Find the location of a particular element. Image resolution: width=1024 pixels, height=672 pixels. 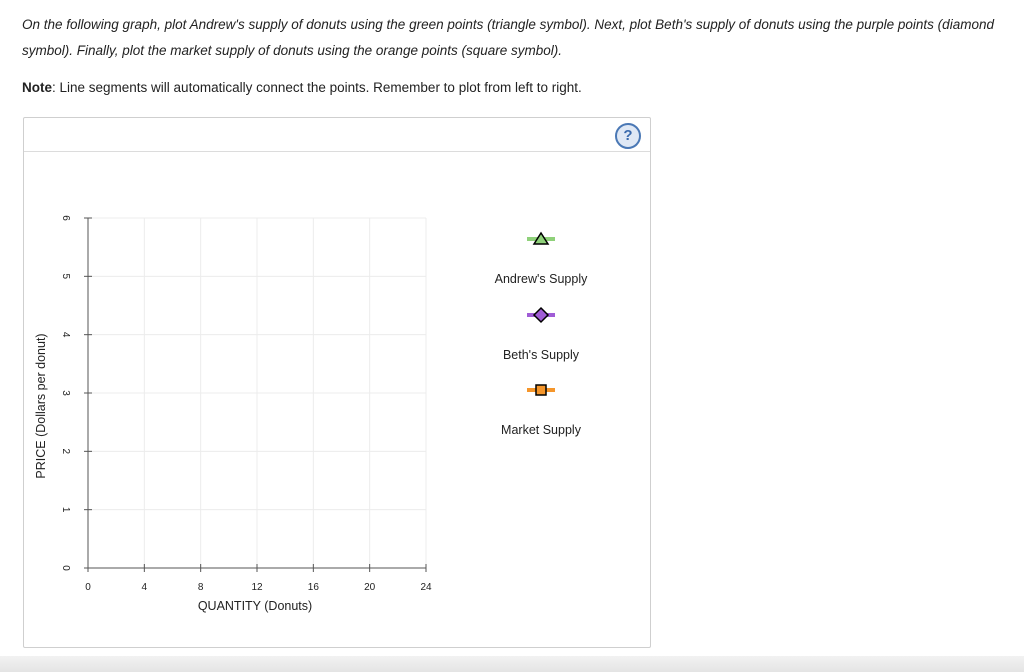

y-tick-label: 6 is located at coordinates (65, 218).